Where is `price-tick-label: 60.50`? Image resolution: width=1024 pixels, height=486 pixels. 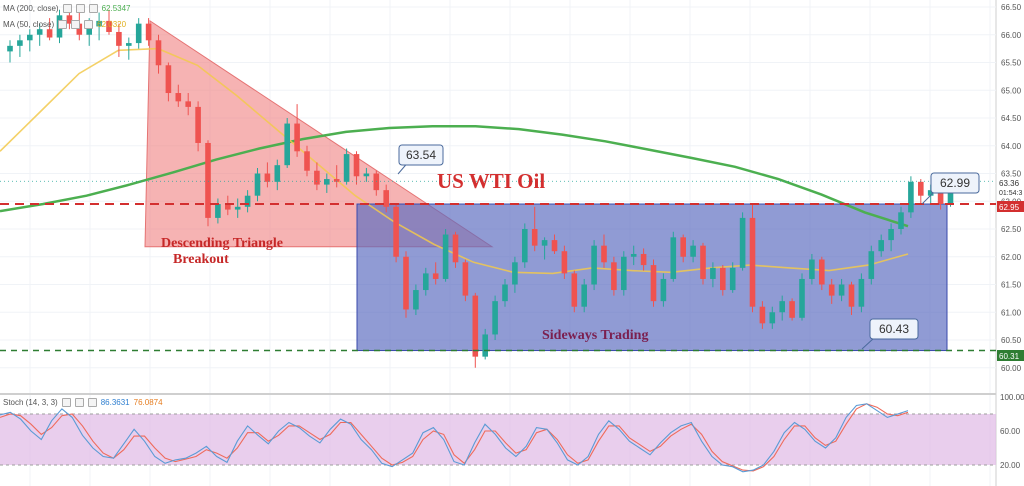
price-tick-label: 60.50 is located at coordinates (1011, 340).